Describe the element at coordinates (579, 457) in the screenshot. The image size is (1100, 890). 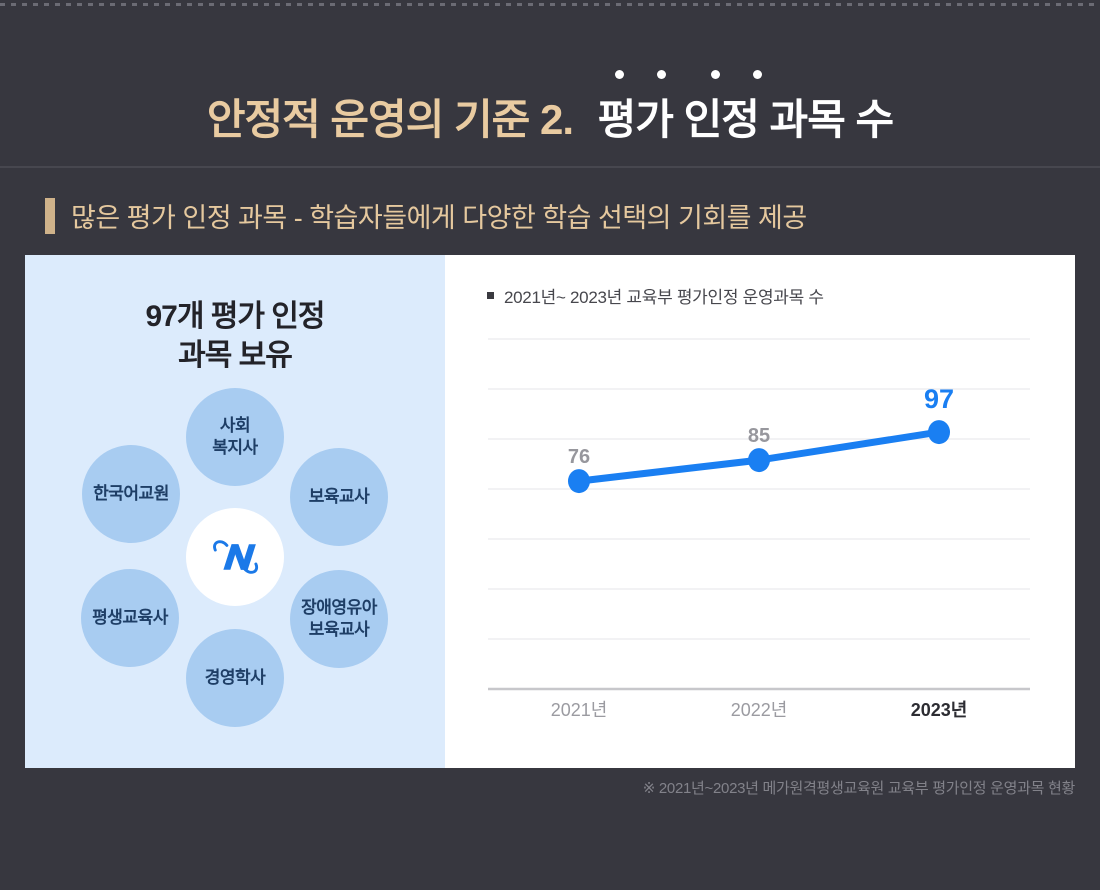
I see `chart-value-label: 76` at that location.